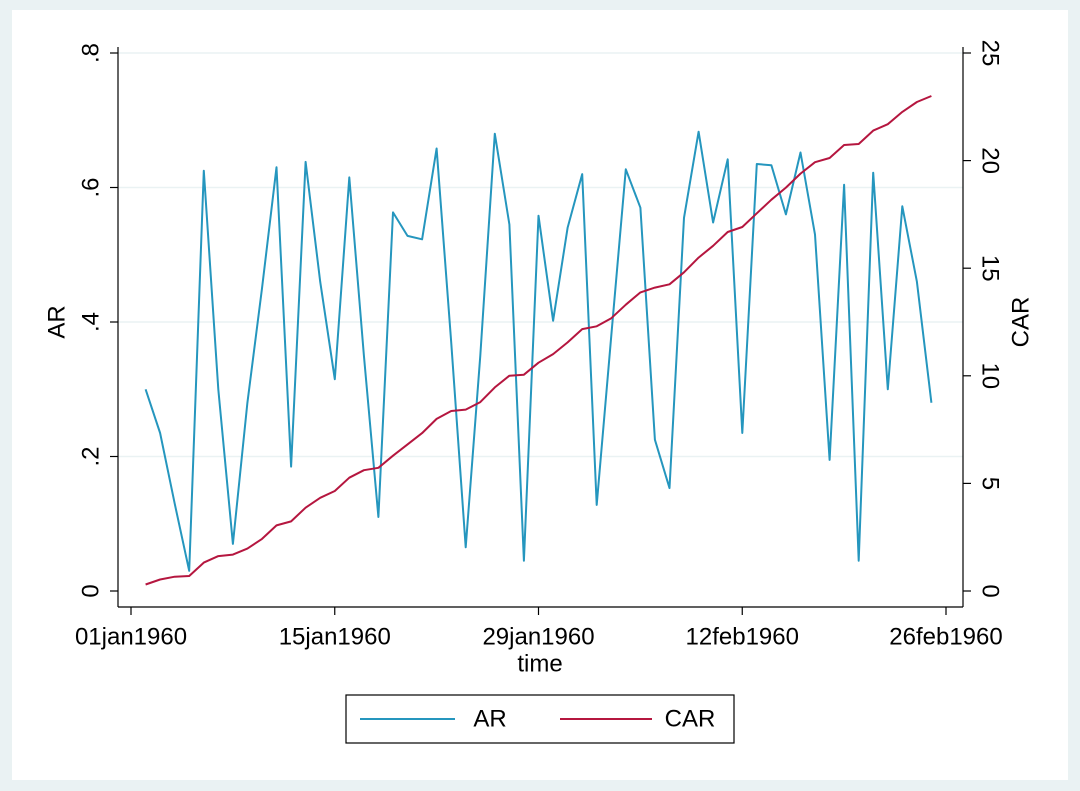 Image resolution: width=1080 pixels, height=791 pixels. What do you see at coordinates (990, 53) in the screenshot?
I see `y2-tick-label: 25` at bounding box center [990, 53].